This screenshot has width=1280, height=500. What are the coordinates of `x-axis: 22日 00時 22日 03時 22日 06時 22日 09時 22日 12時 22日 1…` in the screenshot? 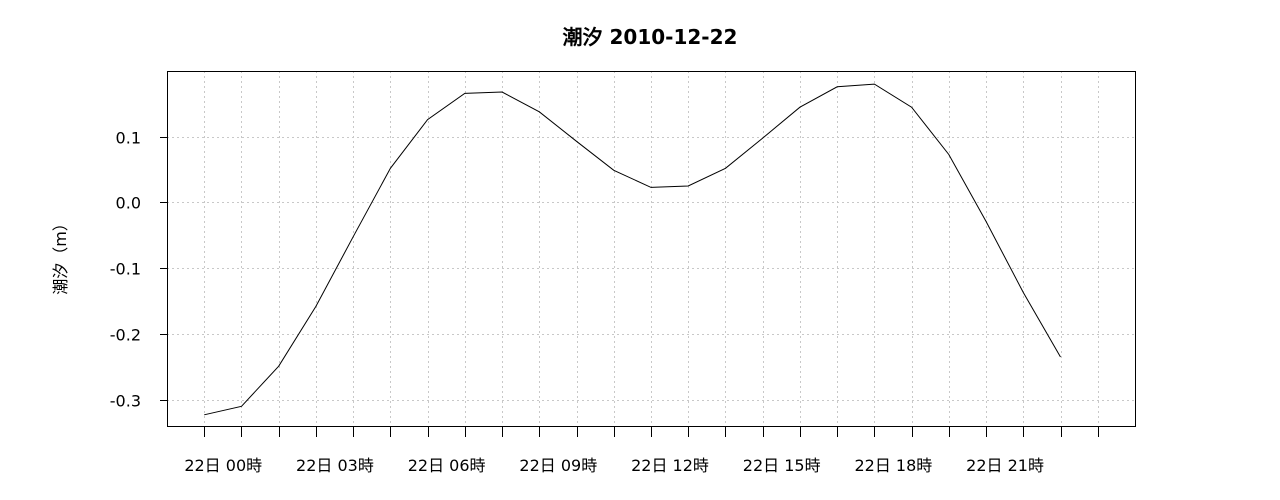 It's located at (641, 450).